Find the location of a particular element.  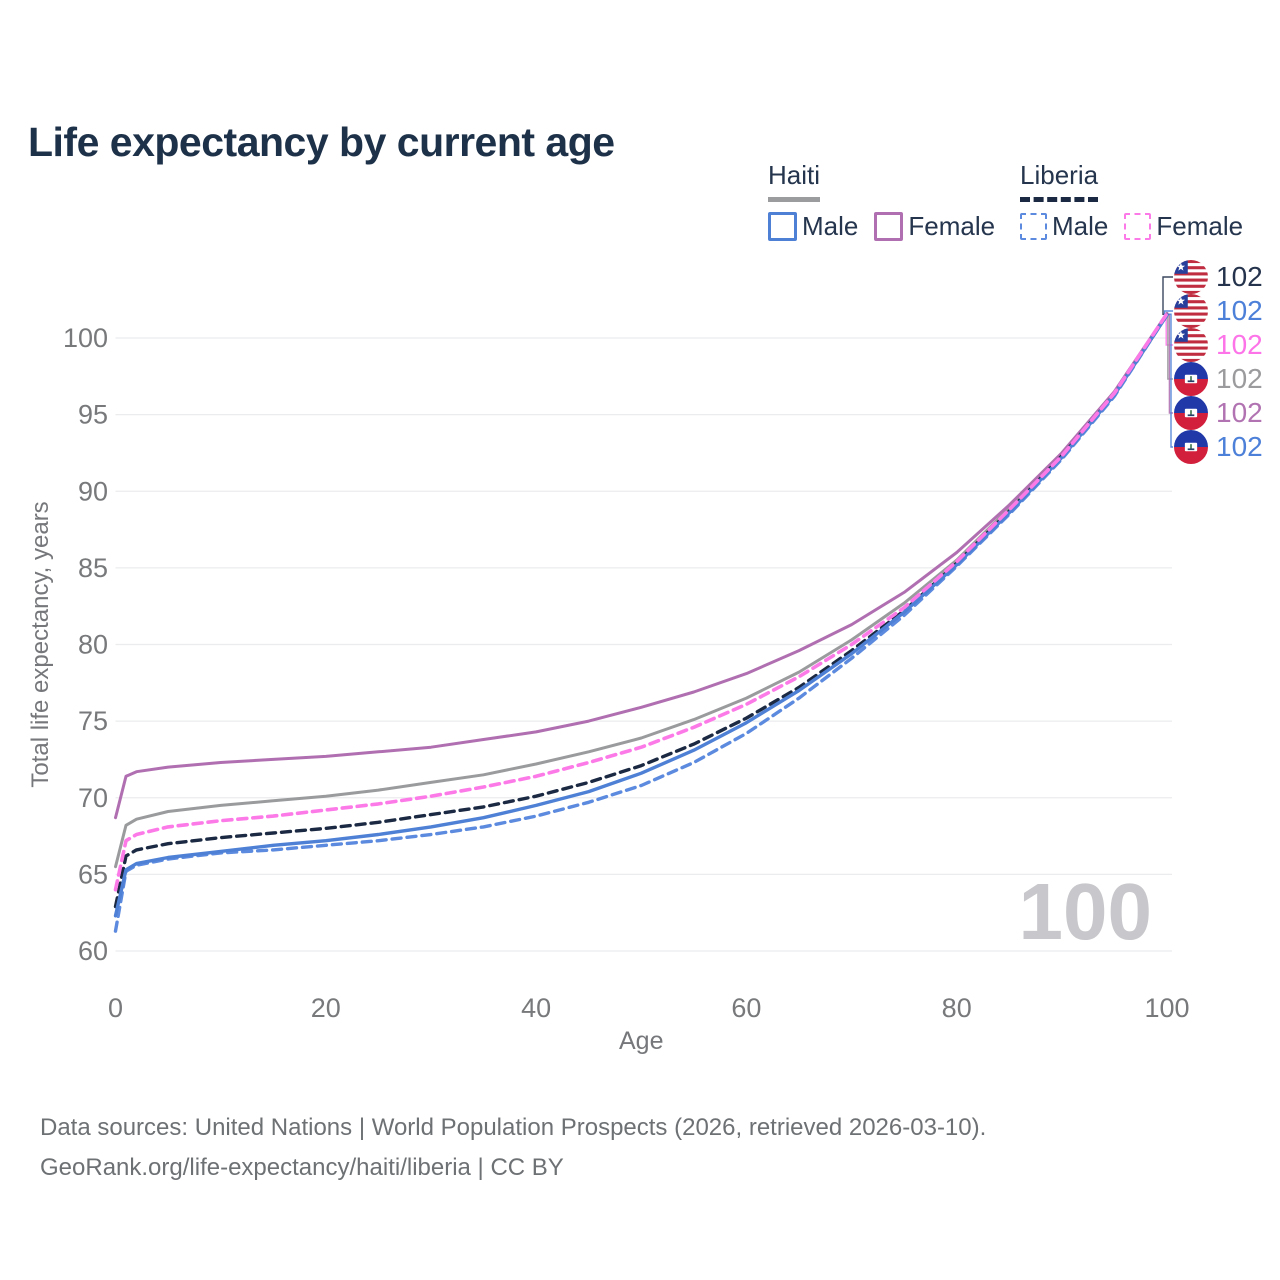

x-tick-label: 60 is located at coordinates (746, 1008).